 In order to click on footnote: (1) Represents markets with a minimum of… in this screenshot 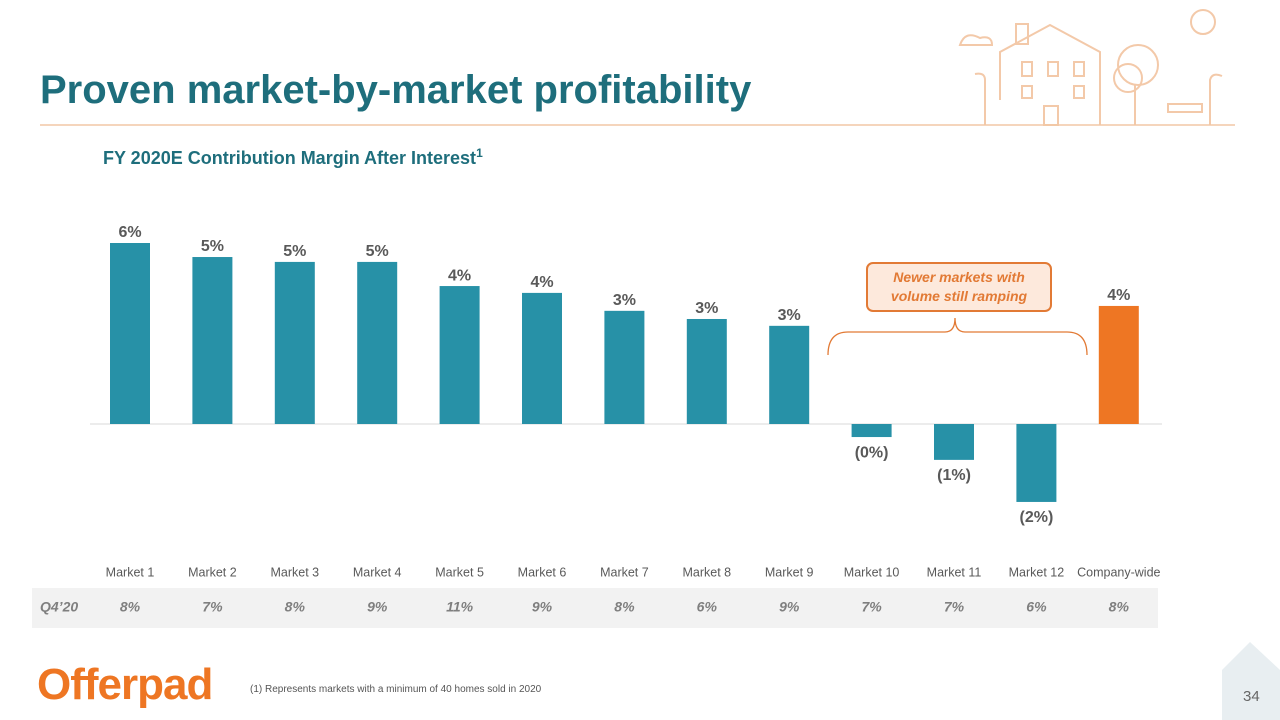, I will do `click(396, 689)`.